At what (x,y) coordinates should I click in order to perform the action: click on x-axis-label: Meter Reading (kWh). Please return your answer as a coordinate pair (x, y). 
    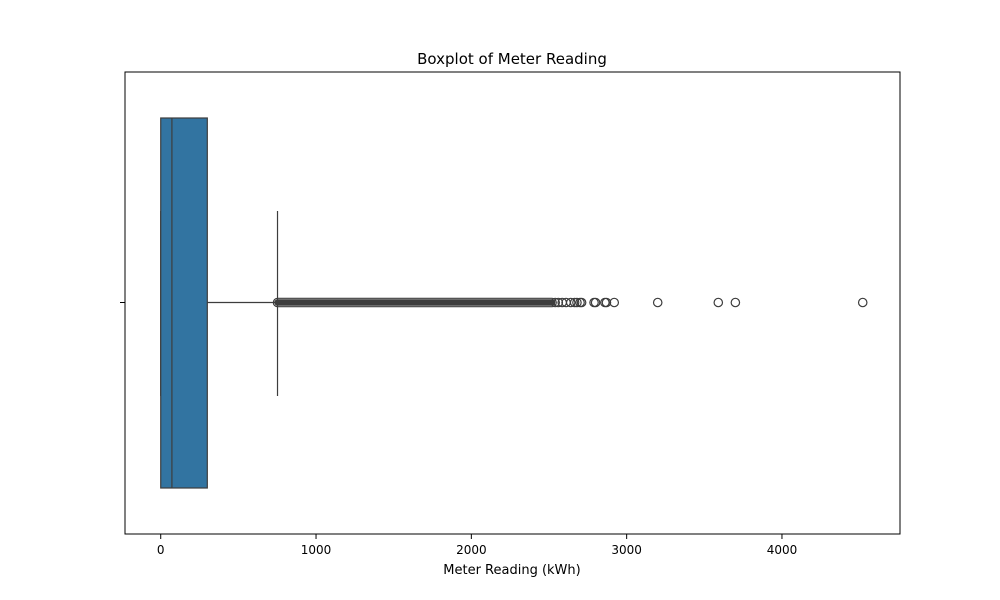
    Looking at the image, I should click on (511, 570).